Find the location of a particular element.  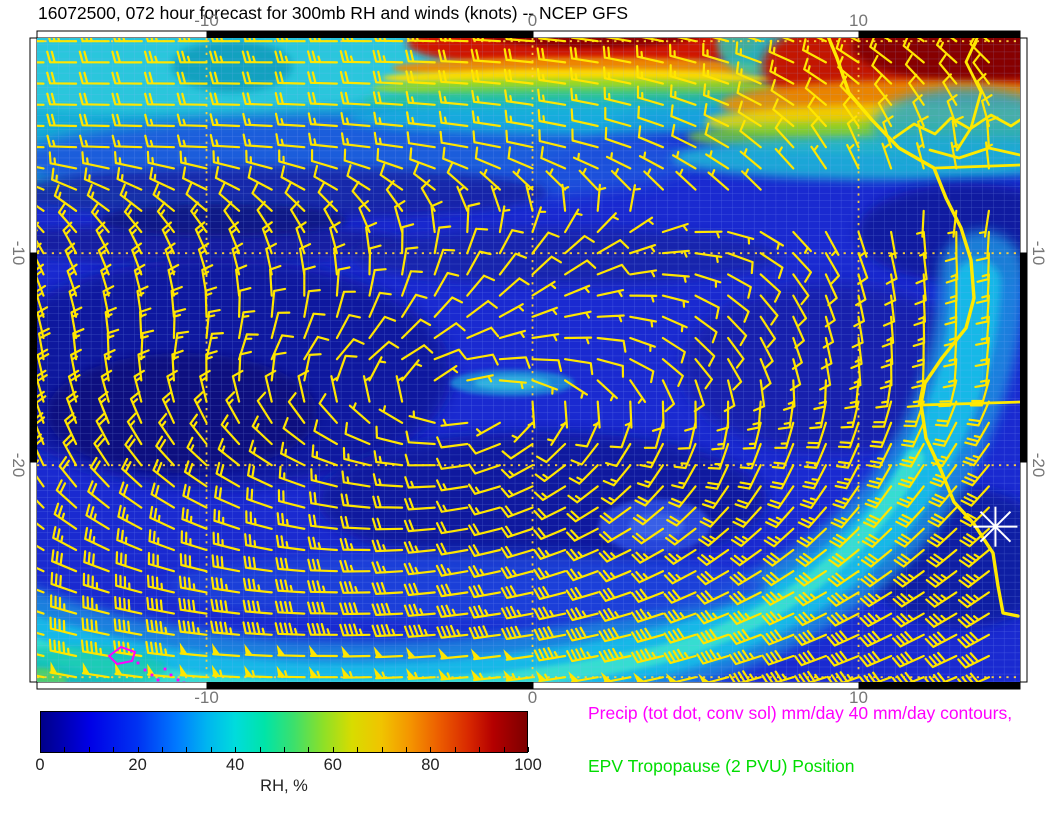

x-tick-top: 0 is located at coordinates (532, 20).